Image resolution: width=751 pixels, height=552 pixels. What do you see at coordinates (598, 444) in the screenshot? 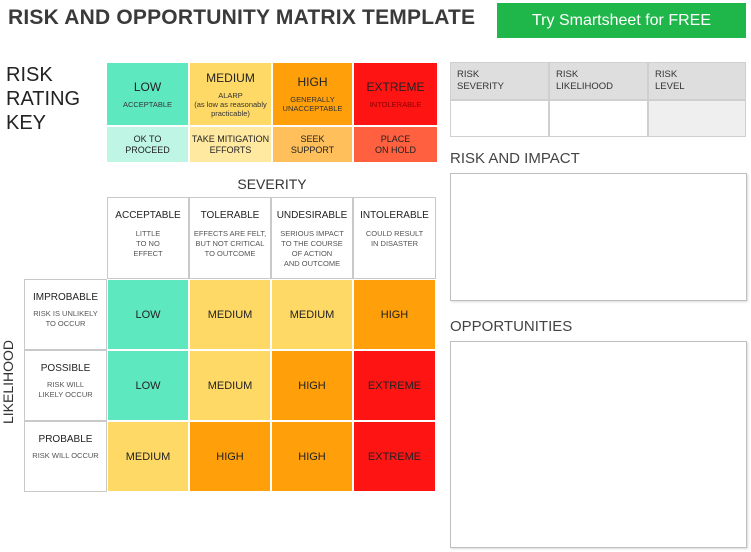
I see `opportunities-textbox` at bounding box center [598, 444].